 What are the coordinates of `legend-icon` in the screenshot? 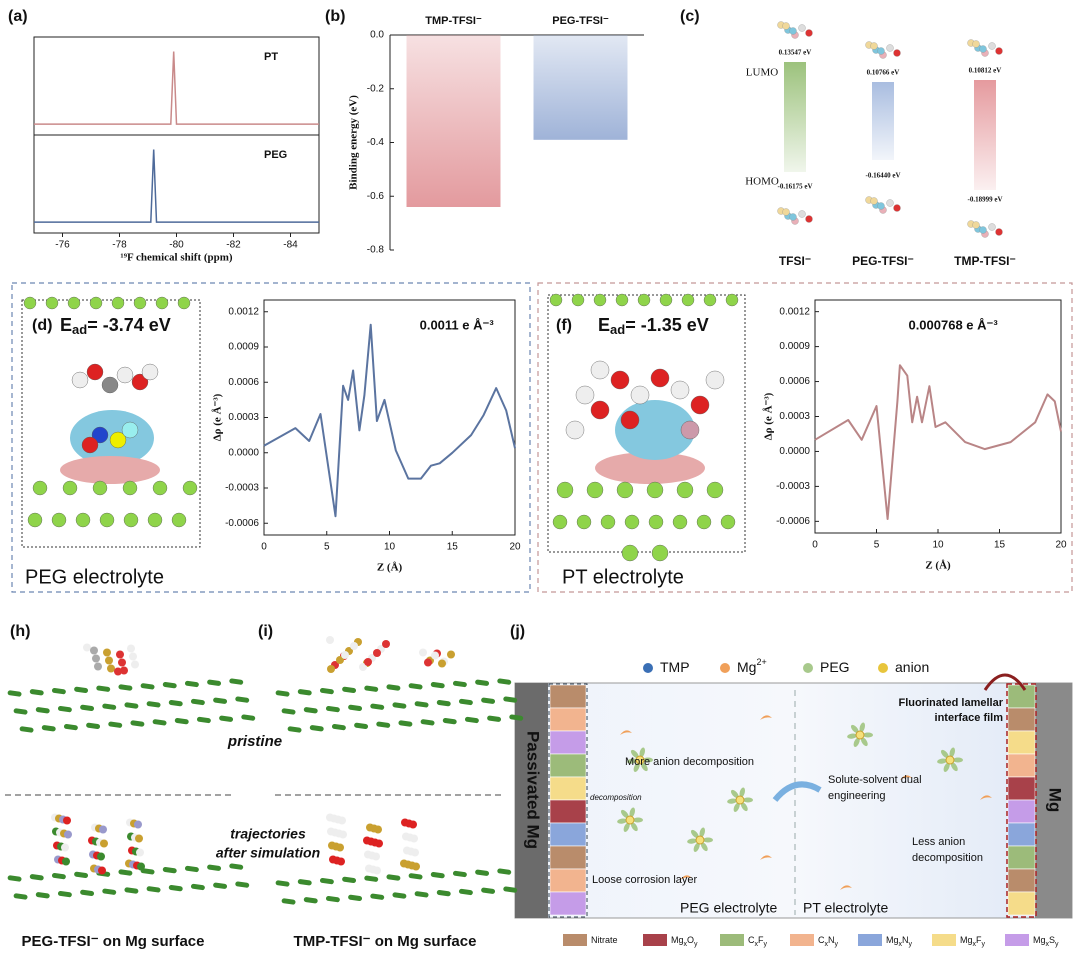 It's located at (883, 668).